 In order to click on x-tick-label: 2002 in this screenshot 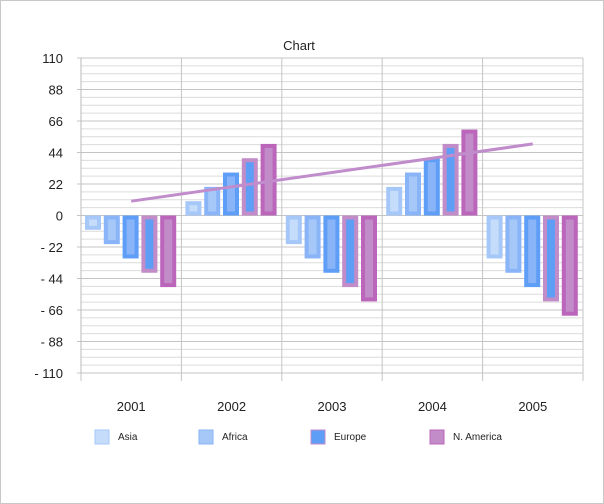, I will do `click(231, 406)`.